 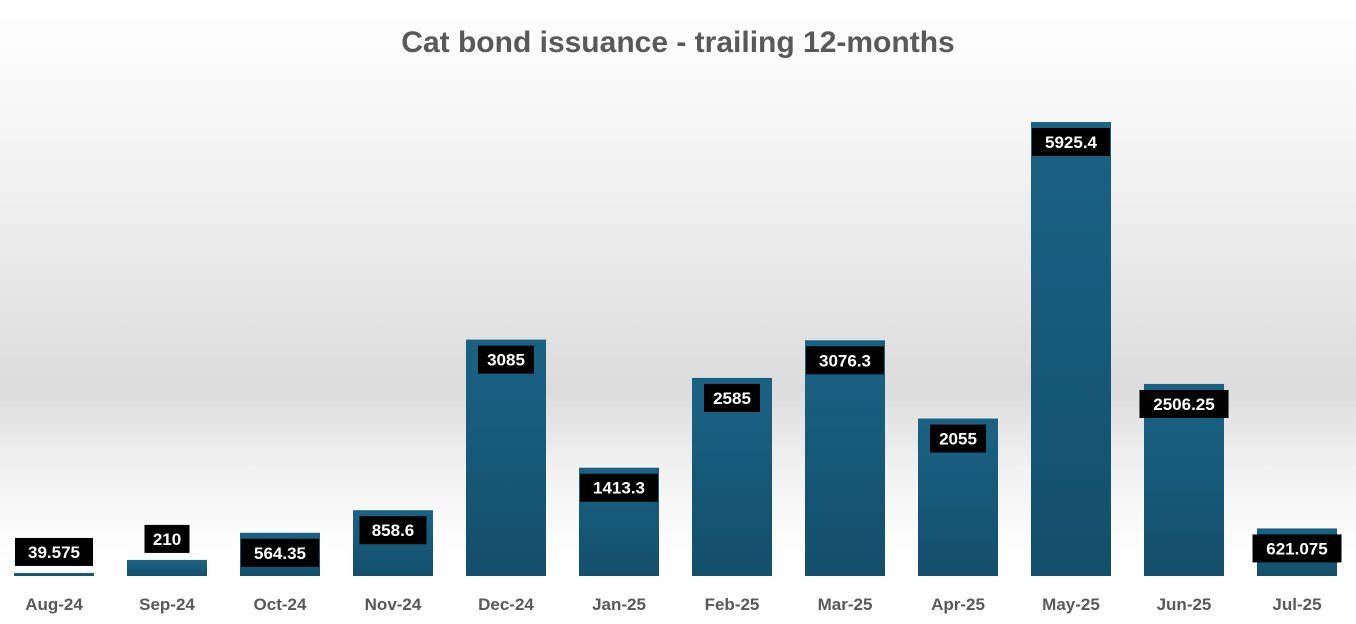 I want to click on data-label: 3076.3, so click(x=845, y=360).